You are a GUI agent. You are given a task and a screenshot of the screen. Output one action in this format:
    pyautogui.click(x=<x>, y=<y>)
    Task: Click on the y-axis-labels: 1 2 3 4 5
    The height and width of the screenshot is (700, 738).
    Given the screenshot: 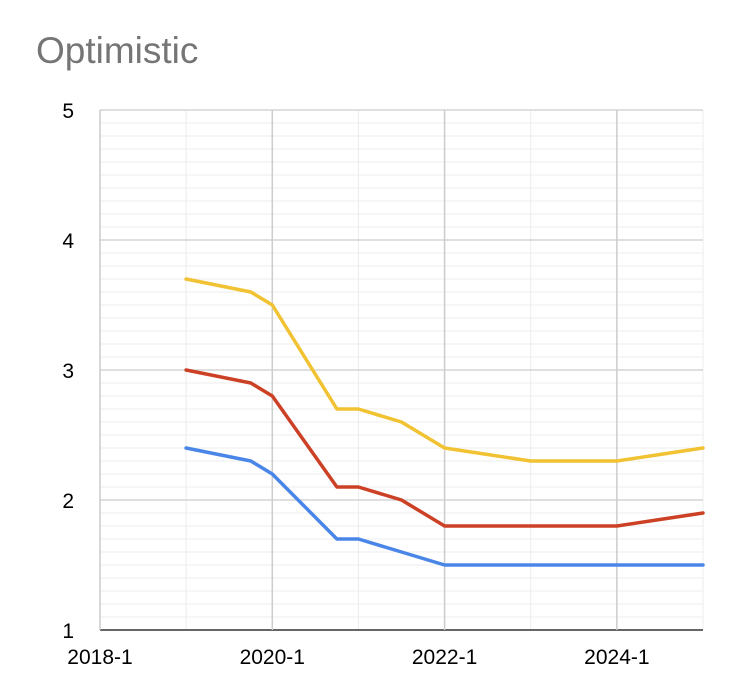 What is the action you would take?
    pyautogui.click(x=68, y=371)
    